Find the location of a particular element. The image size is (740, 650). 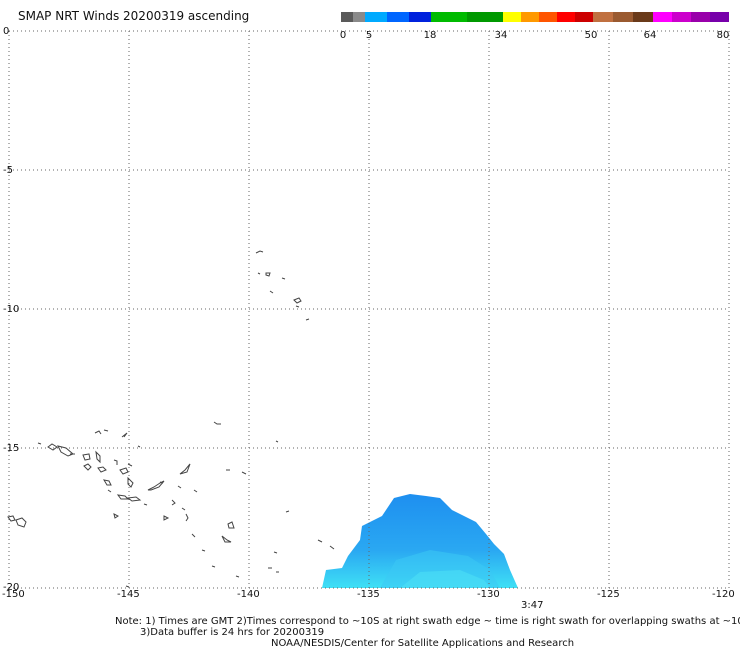

lat-label: 0 is located at coordinates (6, 31).